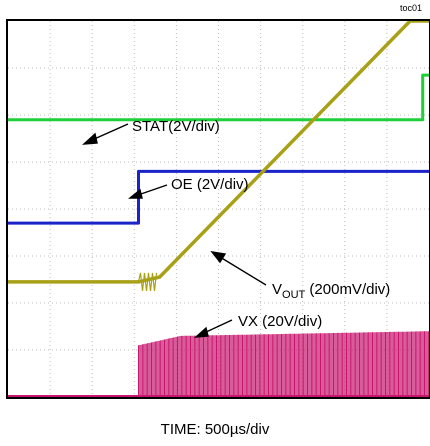 Image resolution: width=430 pixels, height=446 pixels. I want to click on annotation-vx: VX (20V/div), so click(280, 321).